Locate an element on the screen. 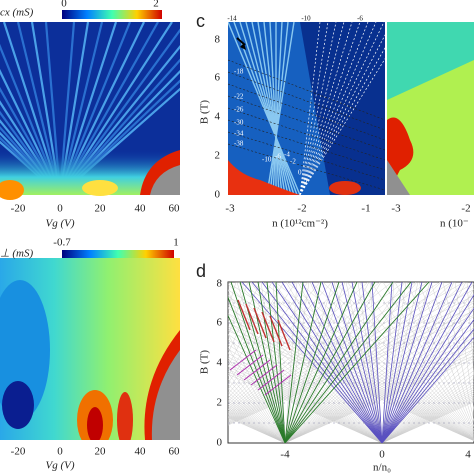  heatmap-region is located at coordinates (342, 108).